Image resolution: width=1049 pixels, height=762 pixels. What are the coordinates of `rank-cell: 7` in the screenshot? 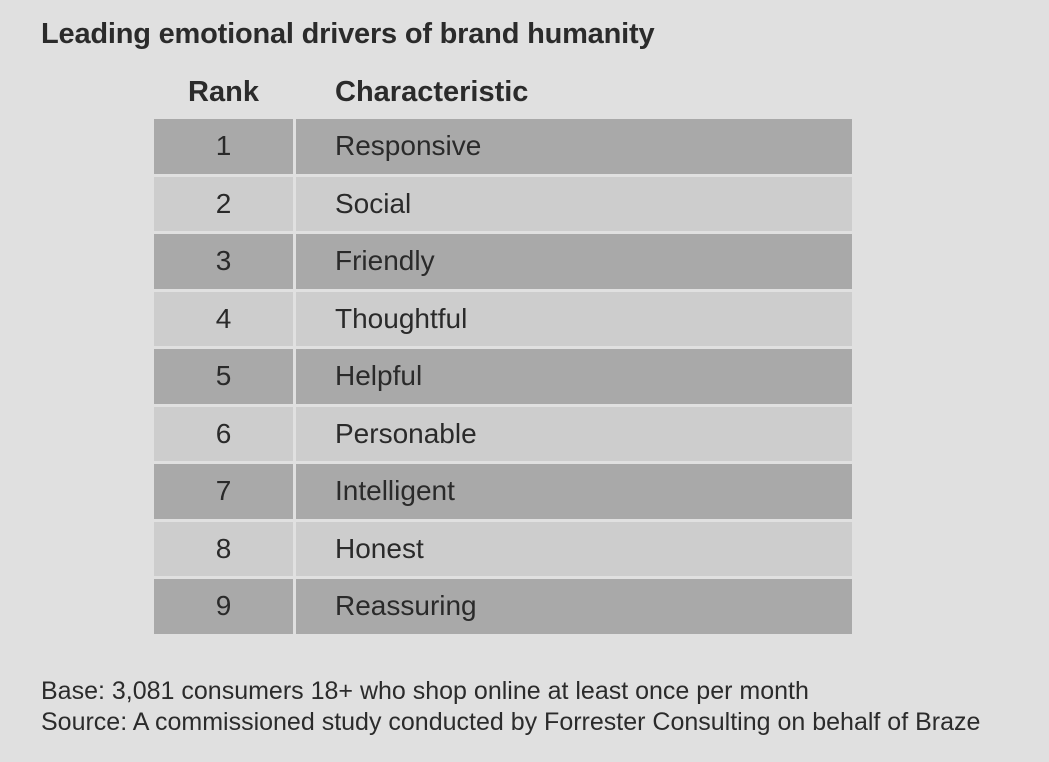 It's located at (223, 491).